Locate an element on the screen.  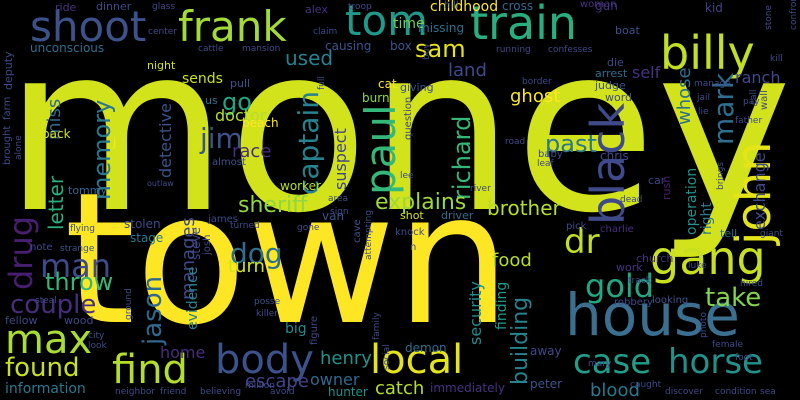
word: big is located at coordinates (296, 329).